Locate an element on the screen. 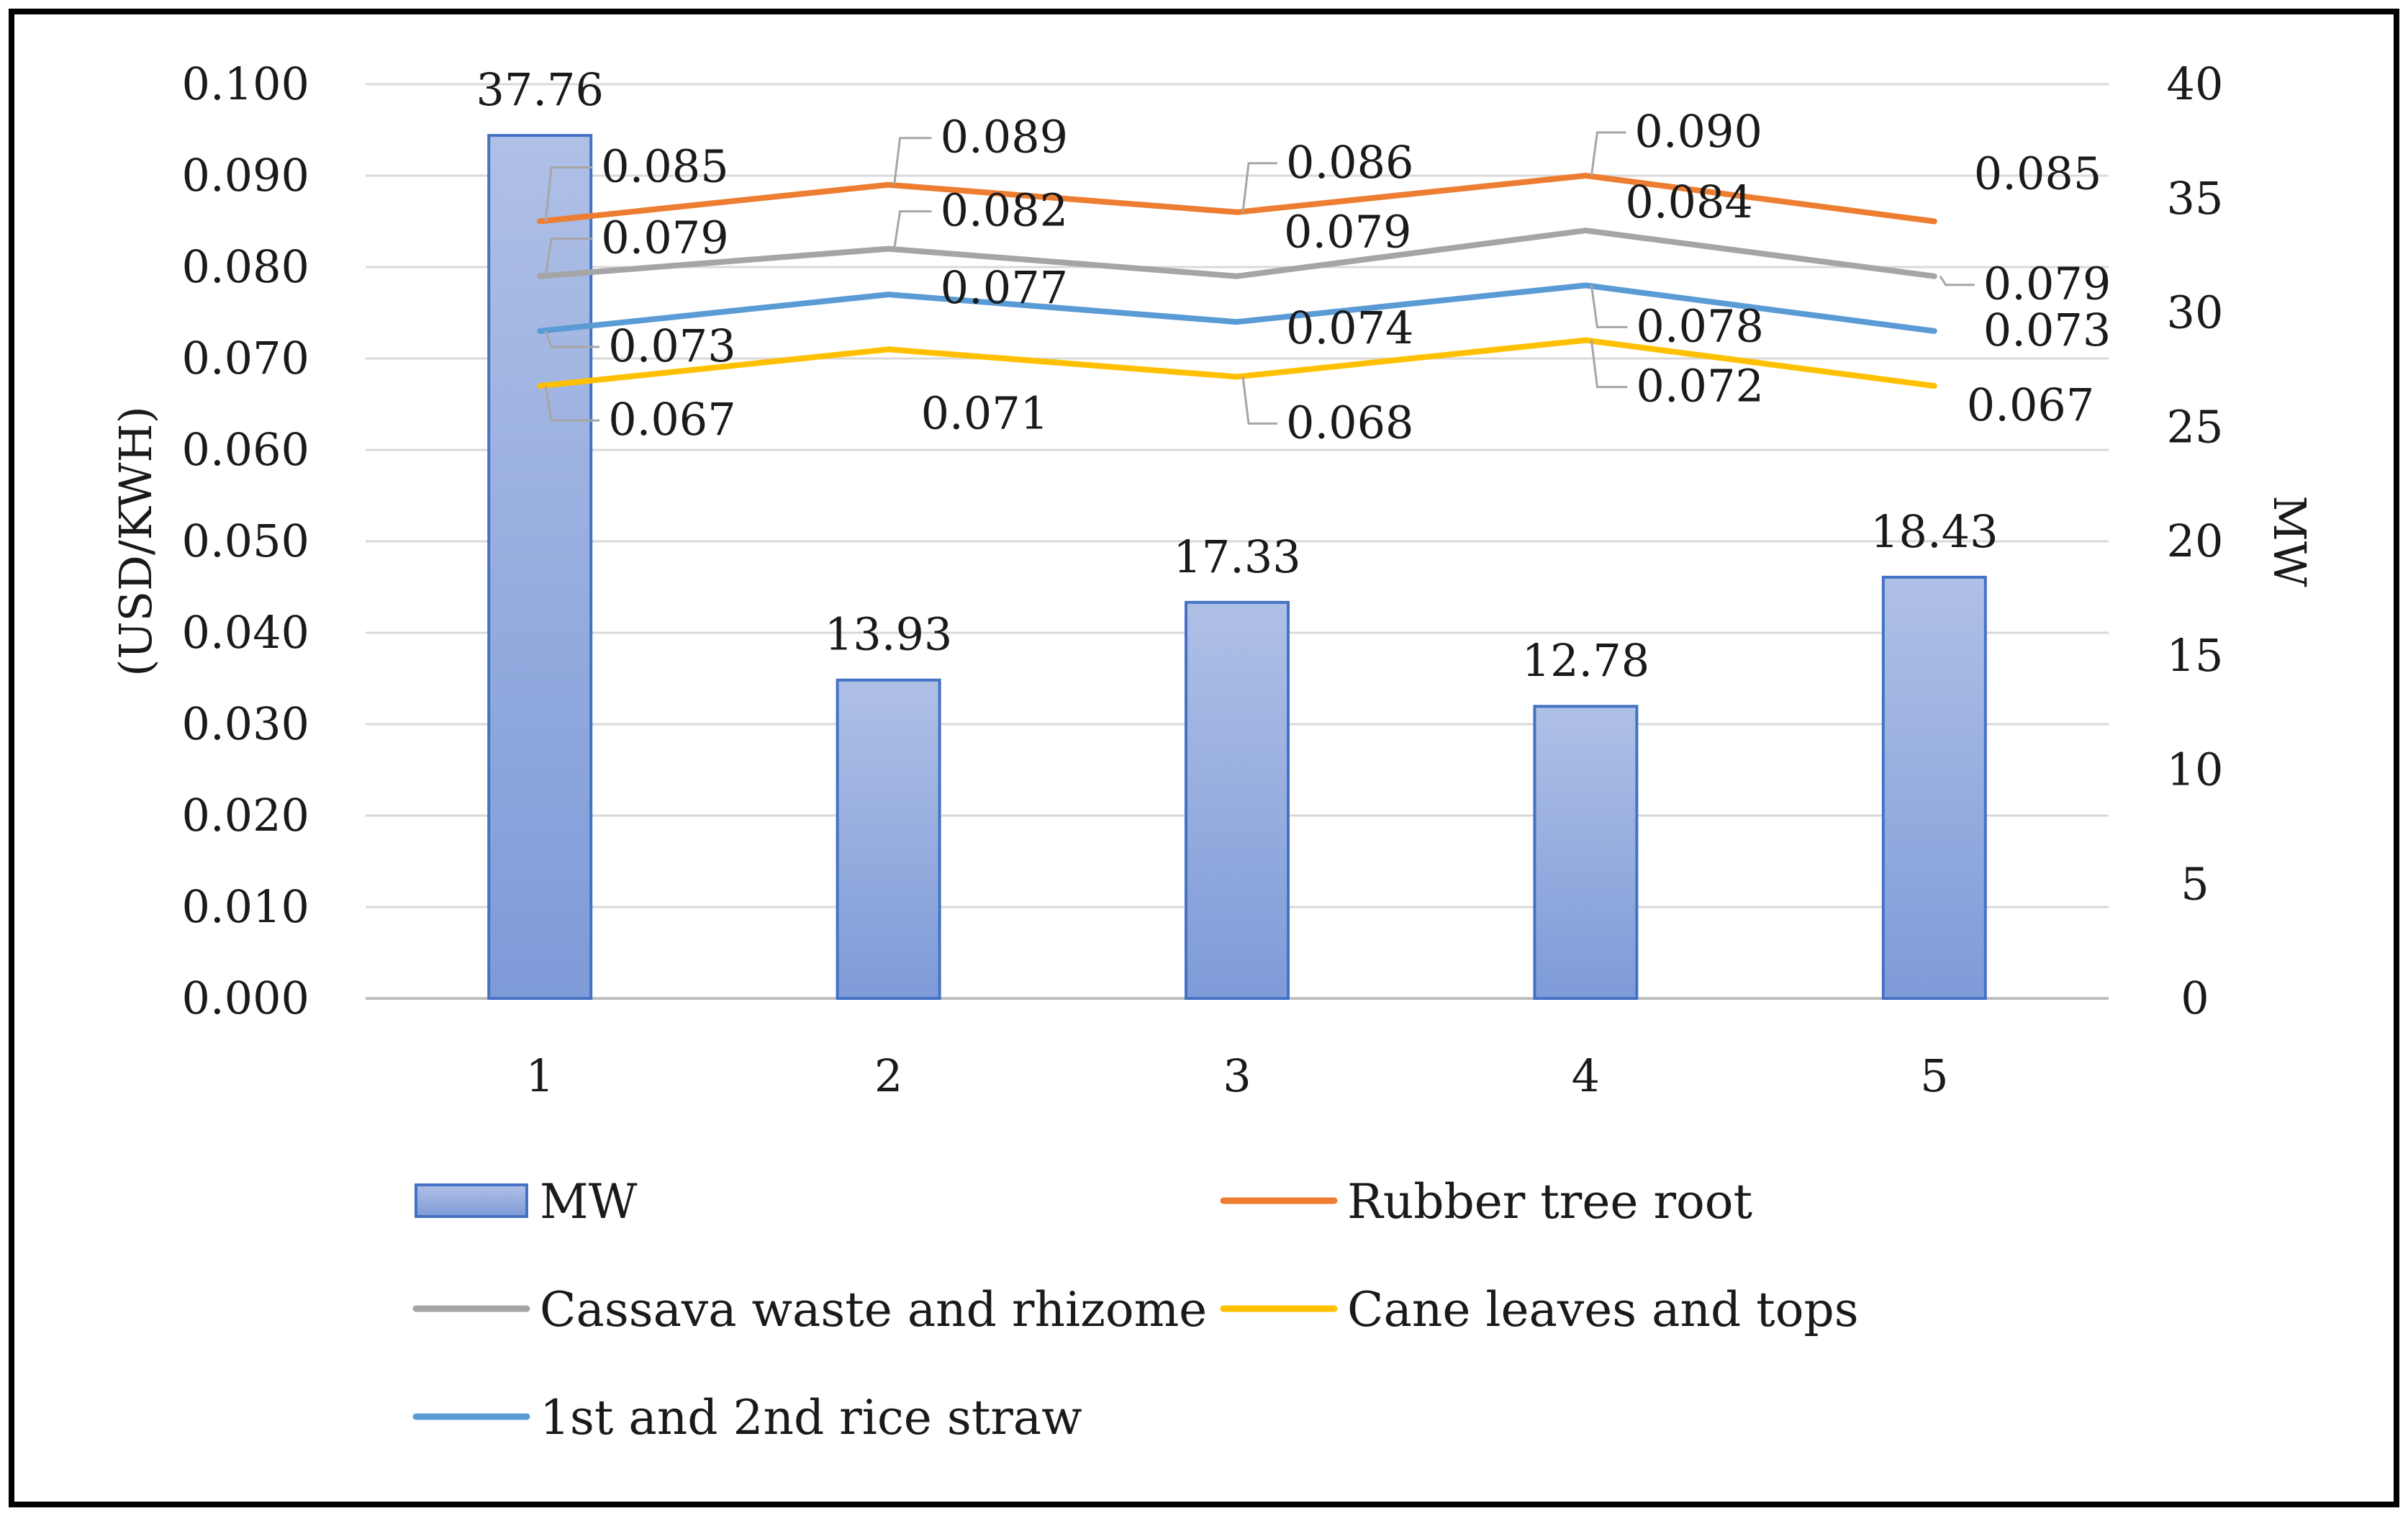 The height and width of the screenshot is (1516, 2408). line-value-label: 0.084 is located at coordinates (1689, 202).